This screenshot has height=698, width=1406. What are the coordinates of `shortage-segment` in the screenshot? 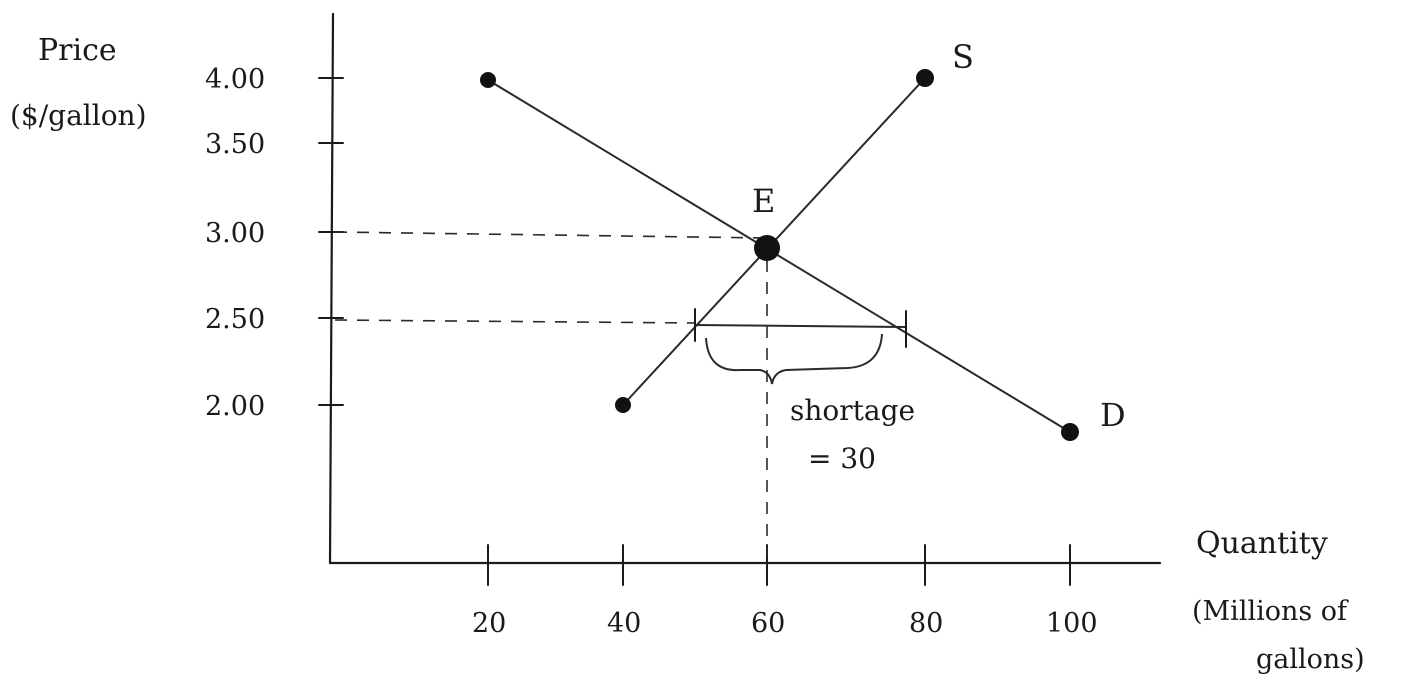 It's located at (800, 326).